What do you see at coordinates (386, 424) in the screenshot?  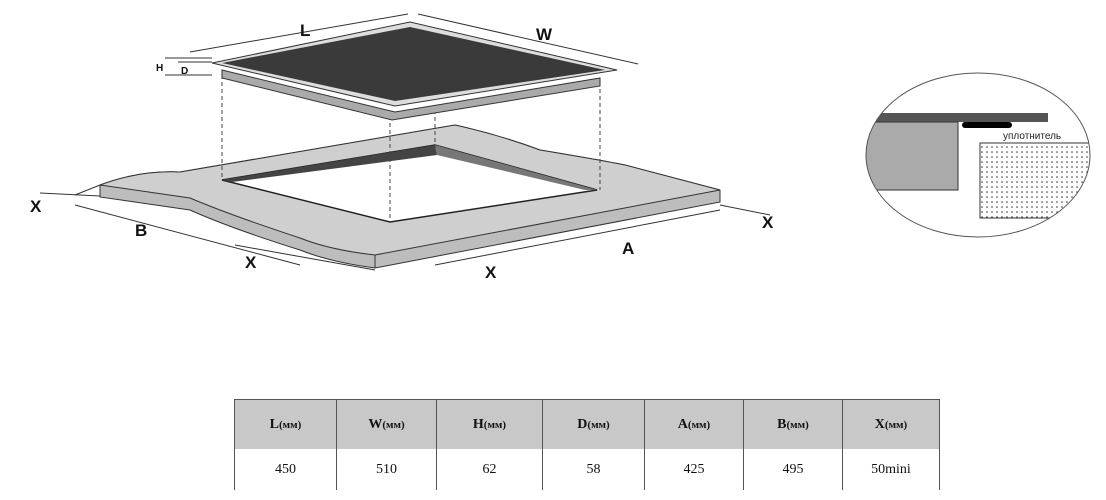 I see `header-w: W(мм)` at bounding box center [386, 424].